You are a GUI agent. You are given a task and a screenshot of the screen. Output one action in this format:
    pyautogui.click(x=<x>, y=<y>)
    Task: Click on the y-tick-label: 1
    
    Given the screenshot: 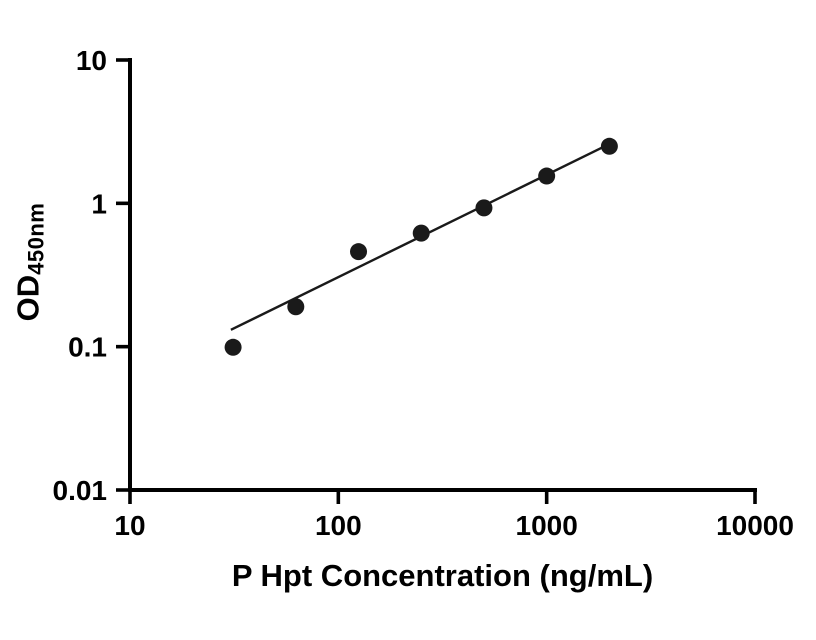 What is the action you would take?
    pyautogui.click(x=99, y=203)
    